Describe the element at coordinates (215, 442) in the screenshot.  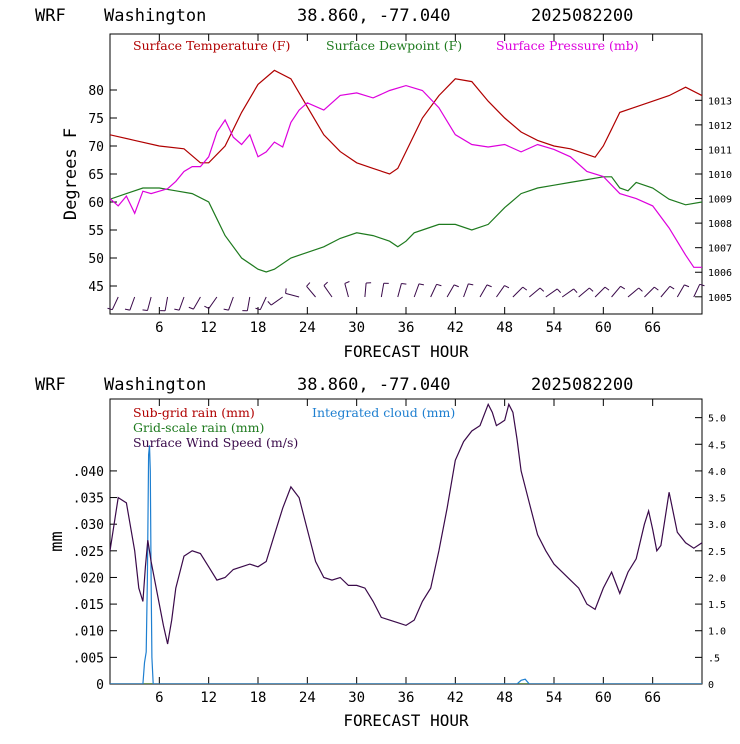
I see `legend-entry: Surface Wind Speed (m/s)` at that location.